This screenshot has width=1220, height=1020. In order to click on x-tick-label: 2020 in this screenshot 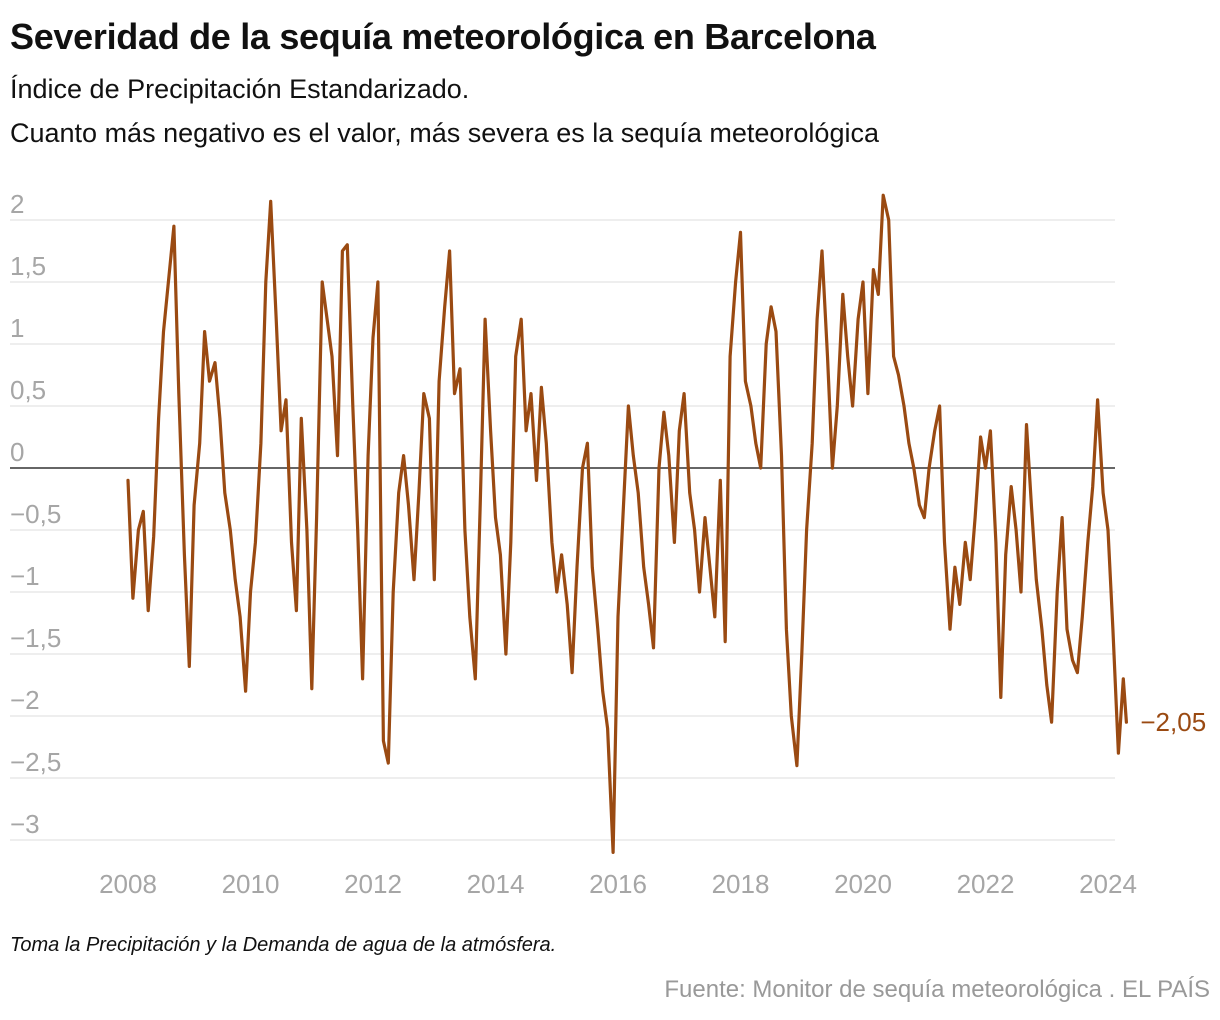, I will do `click(863, 884)`.